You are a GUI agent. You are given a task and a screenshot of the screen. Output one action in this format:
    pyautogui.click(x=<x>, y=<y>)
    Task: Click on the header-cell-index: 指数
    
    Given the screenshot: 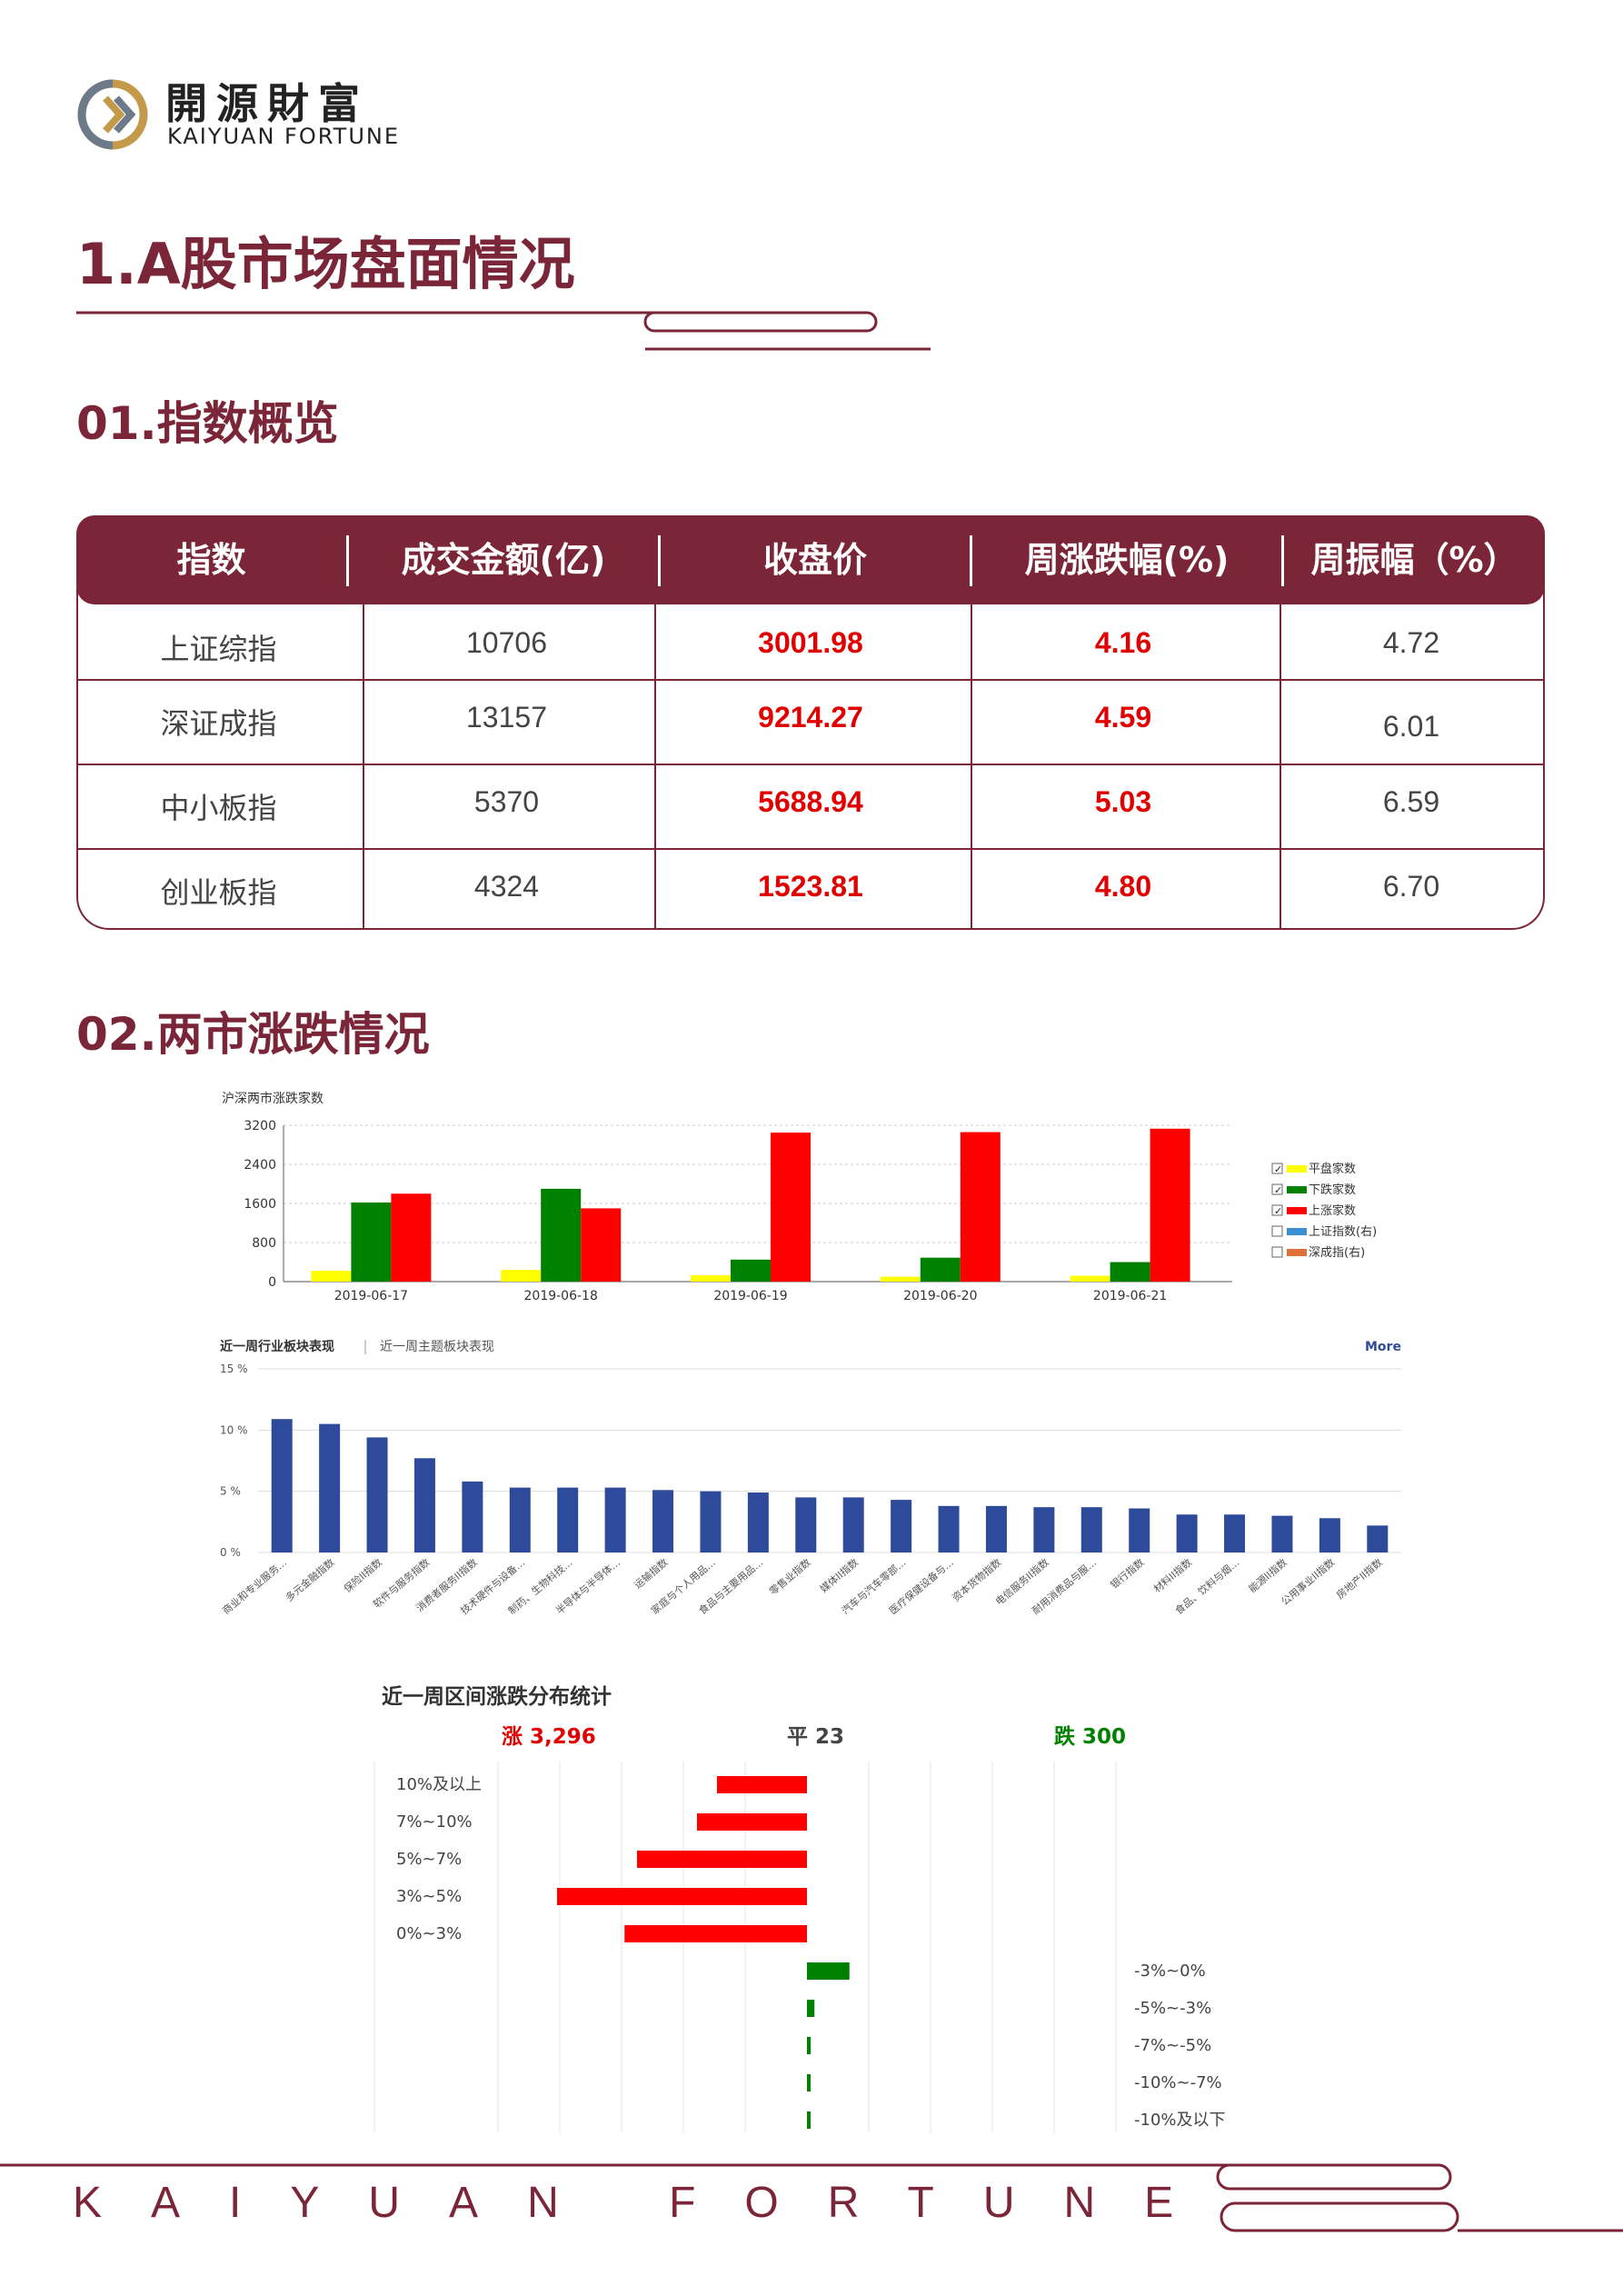 What is the action you would take?
    pyautogui.click(x=211, y=560)
    